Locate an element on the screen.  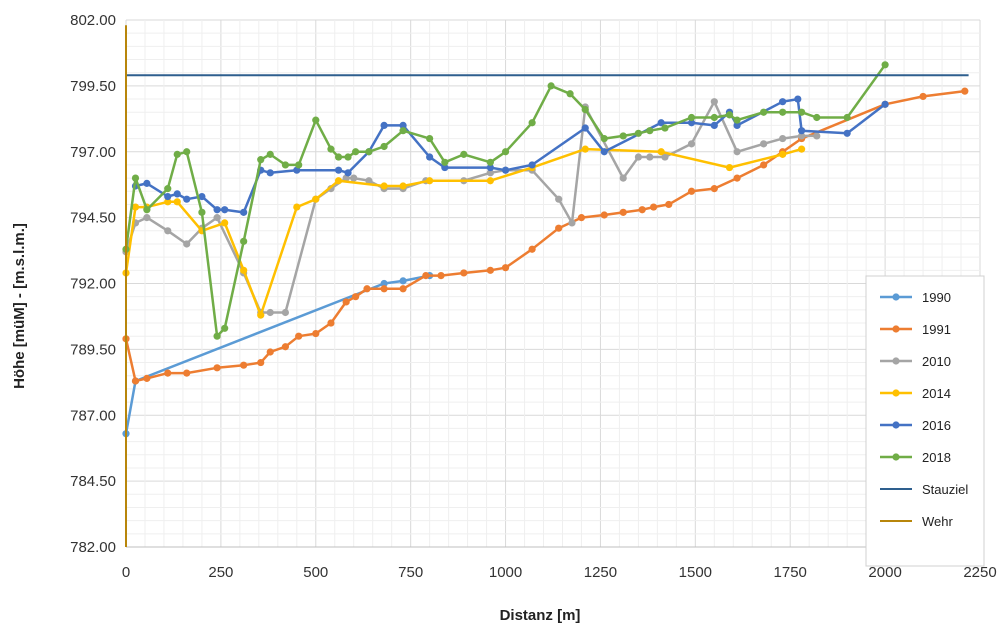
legend-item-stauziel: Stauziel is located at coordinates (924, 489).